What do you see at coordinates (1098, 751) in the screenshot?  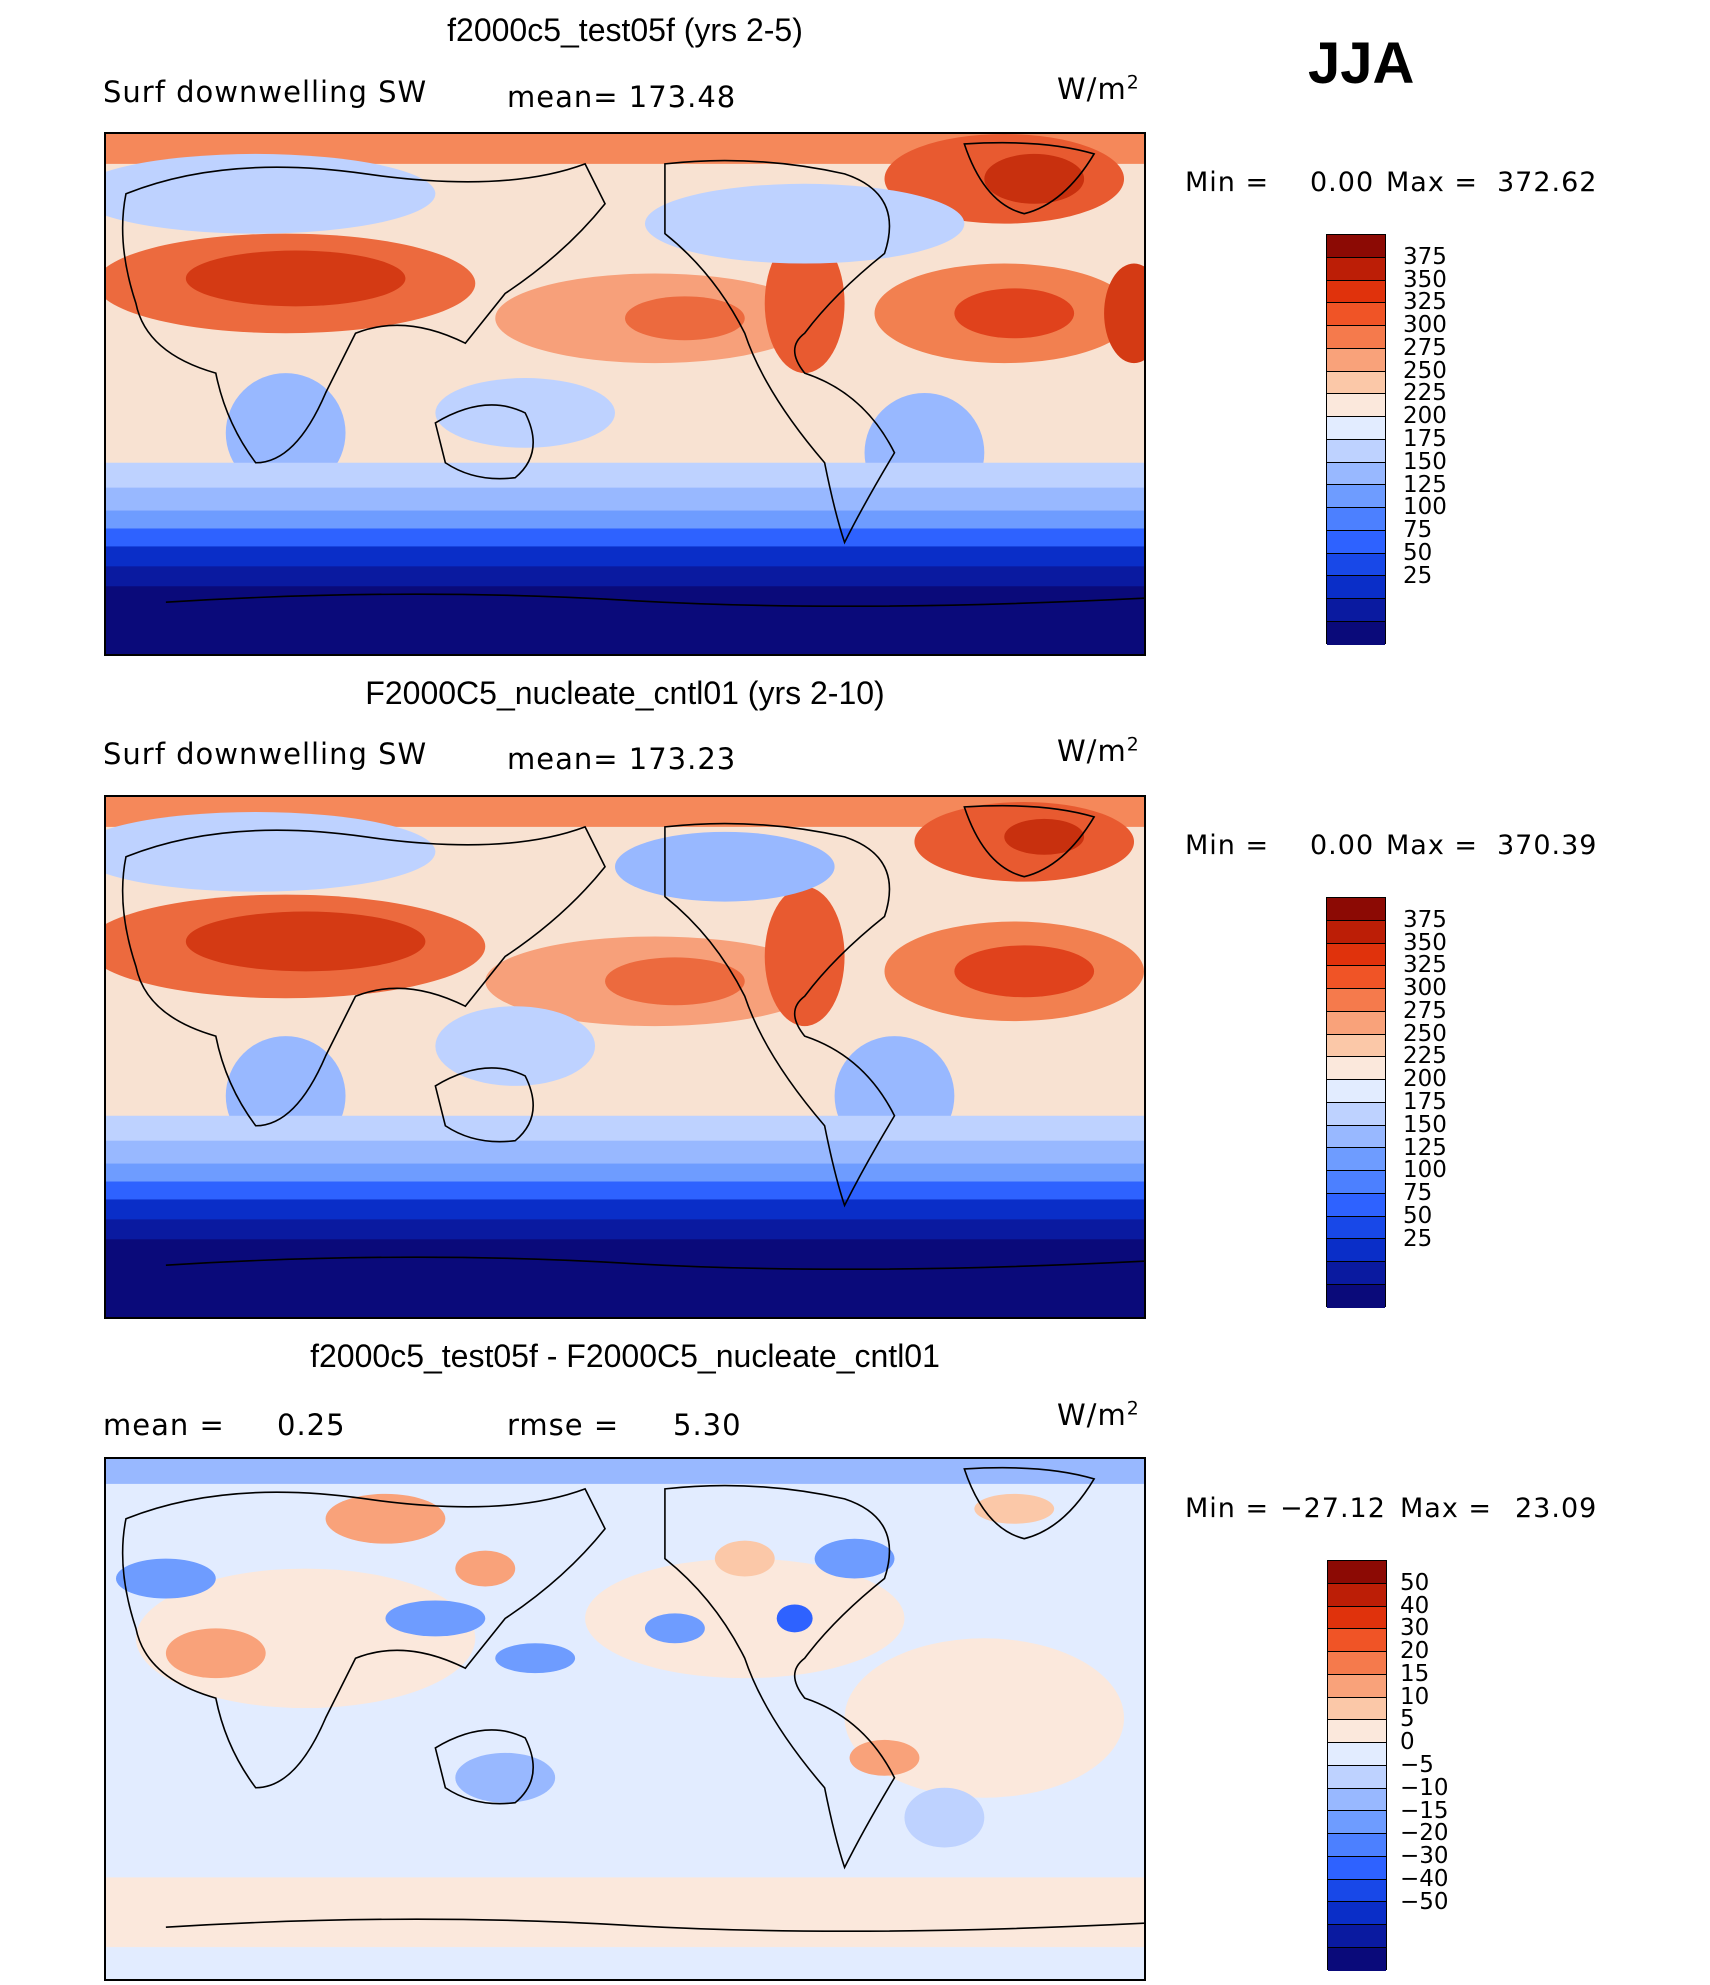 I see `panel2-units: W/m2` at bounding box center [1098, 751].